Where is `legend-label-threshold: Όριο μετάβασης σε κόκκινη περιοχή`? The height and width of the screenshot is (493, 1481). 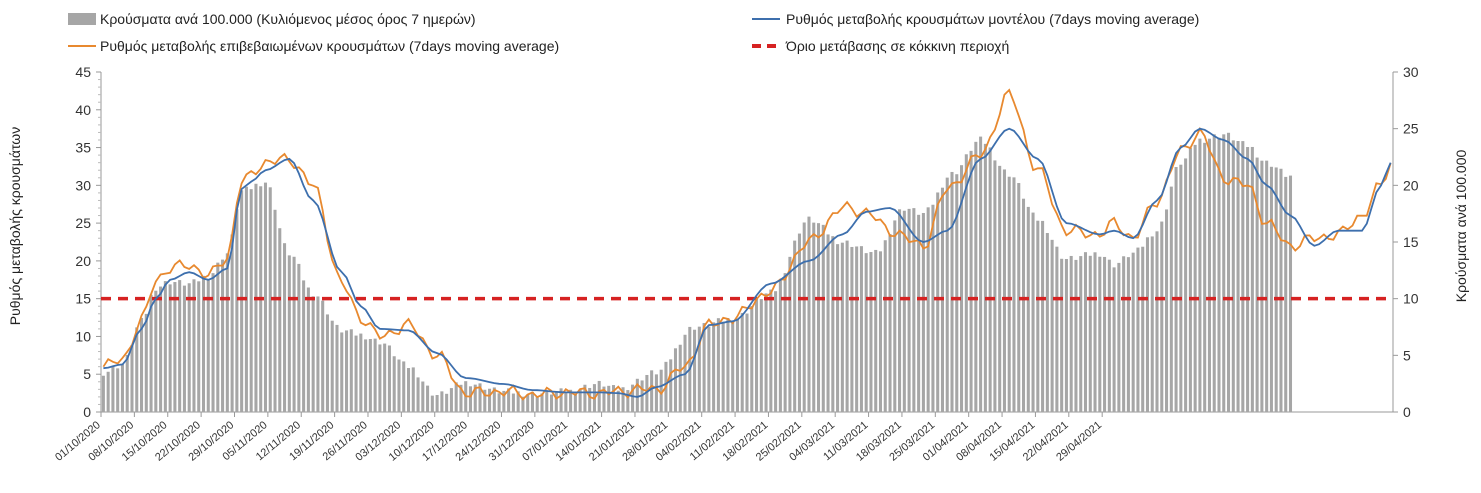
legend-label-threshold: Όριο μετάβασης σε κόκκινη περιοχή is located at coordinates (897, 46).